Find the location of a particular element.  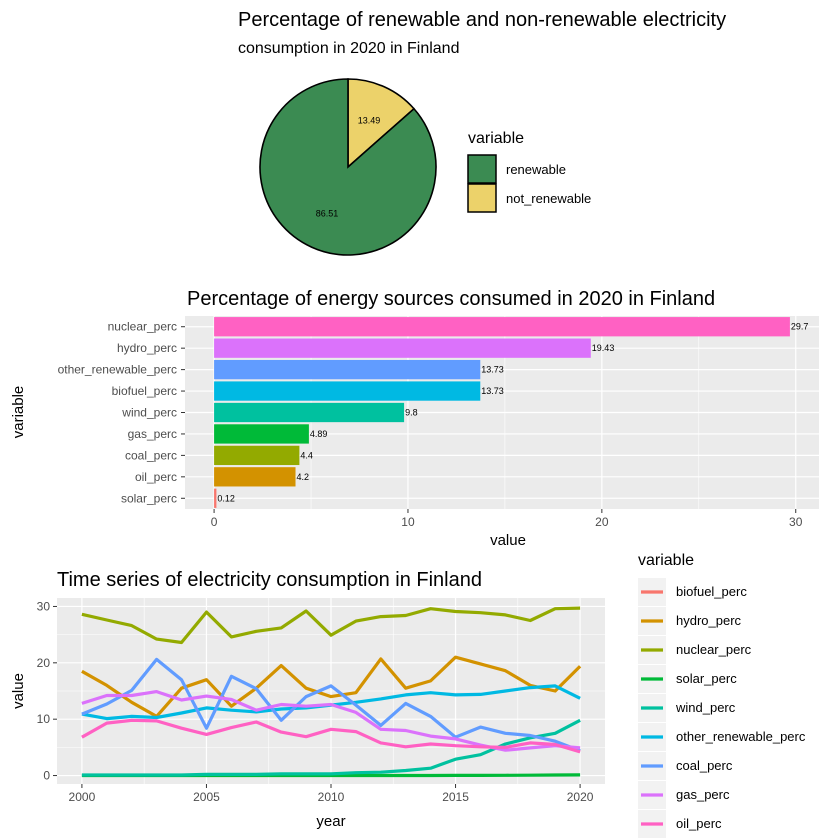

pie-slice-renewable is located at coordinates (348, 167).